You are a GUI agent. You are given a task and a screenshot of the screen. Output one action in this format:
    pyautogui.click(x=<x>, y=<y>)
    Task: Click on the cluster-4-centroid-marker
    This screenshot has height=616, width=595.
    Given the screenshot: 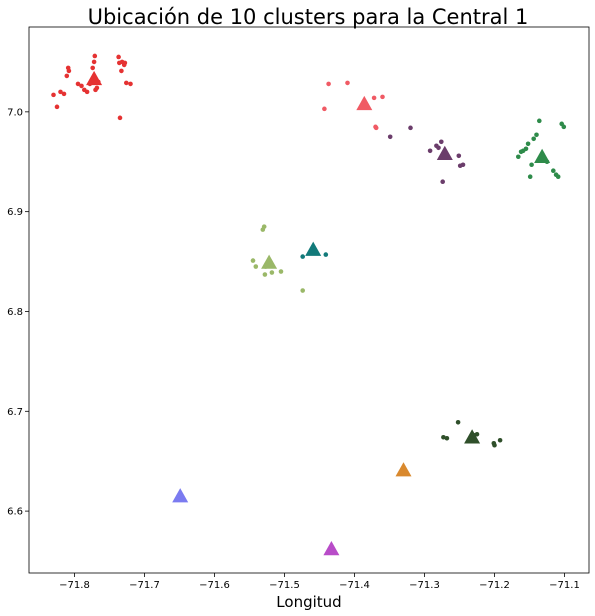 What is the action you would take?
    pyautogui.click(x=542, y=156)
    